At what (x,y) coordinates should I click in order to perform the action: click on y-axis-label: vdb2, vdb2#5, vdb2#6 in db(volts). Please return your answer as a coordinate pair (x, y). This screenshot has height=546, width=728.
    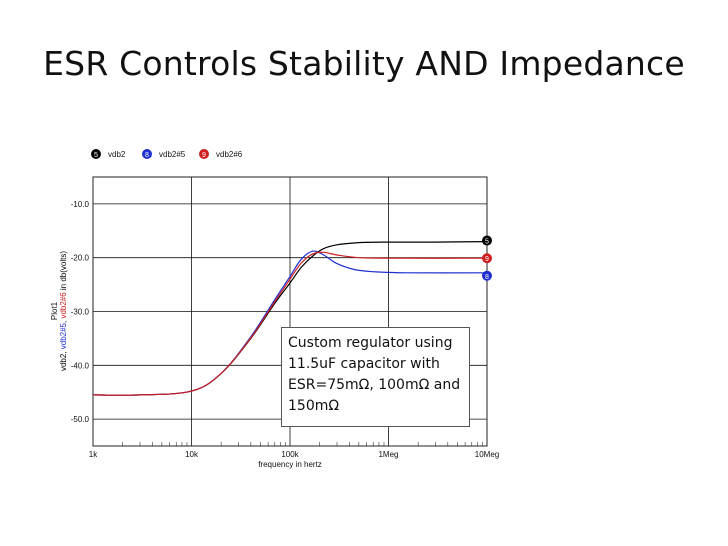
    Looking at the image, I should click on (63, 311).